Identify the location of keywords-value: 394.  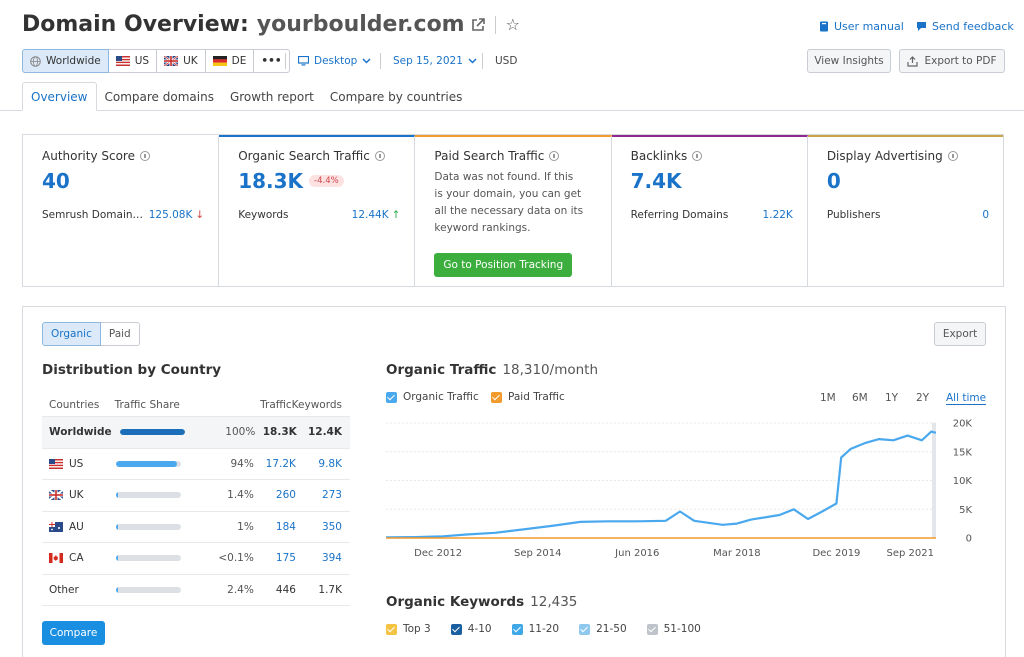
(331, 558).